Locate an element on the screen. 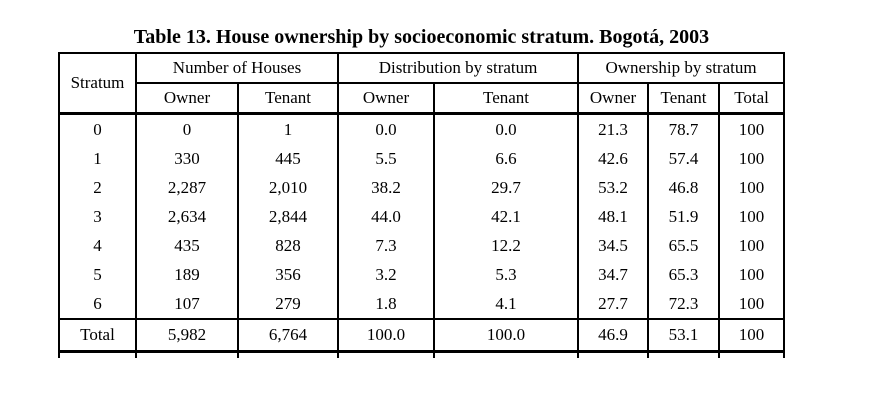 This screenshot has height=419, width=885. subheader-ownership-tenant: Tenant is located at coordinates (684, 98).